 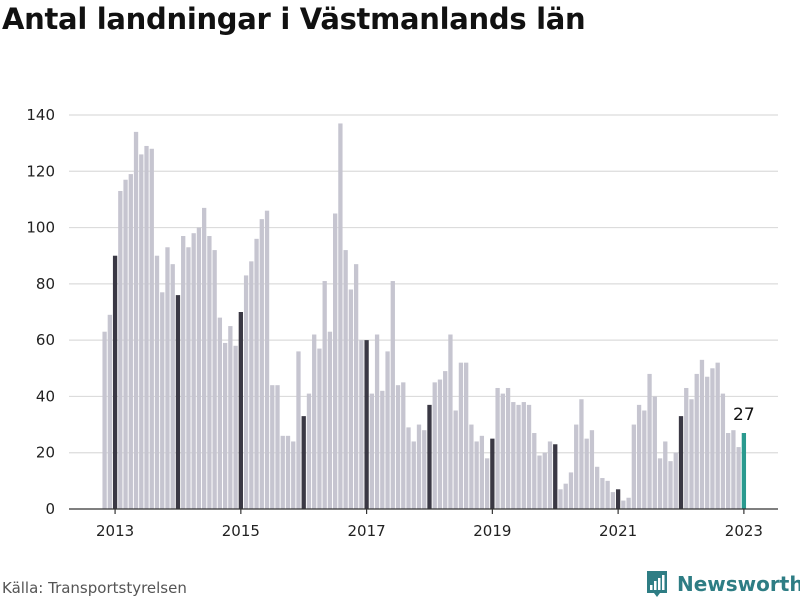 What do you see at coordinates (94, 588) in the screenshot?
I see `source-note: Källa: Transportstyrelsen` at bounding box center [94, 588].